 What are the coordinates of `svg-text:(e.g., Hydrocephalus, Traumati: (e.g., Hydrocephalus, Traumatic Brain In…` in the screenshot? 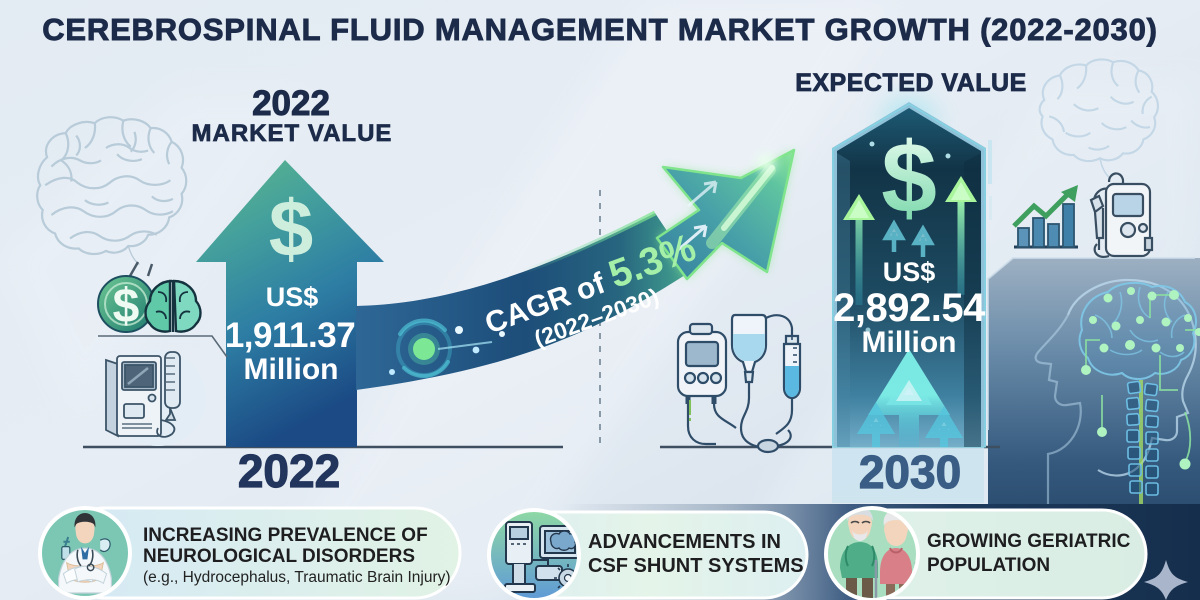 It's located at (297, 577).